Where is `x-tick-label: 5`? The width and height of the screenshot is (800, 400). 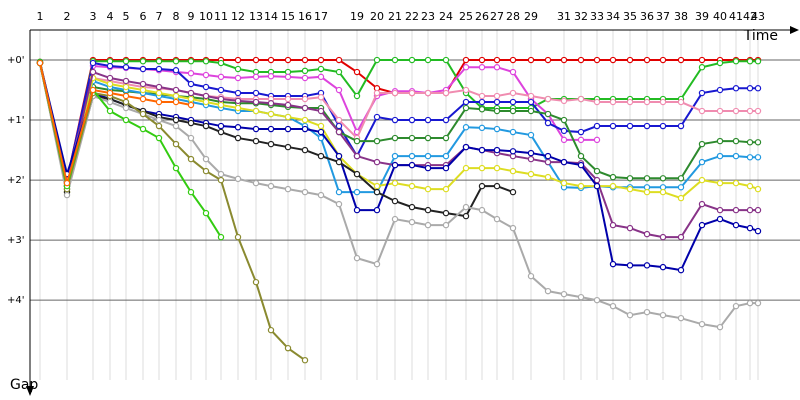
x-tick-label: 5 is located at coordinates (126, 16).